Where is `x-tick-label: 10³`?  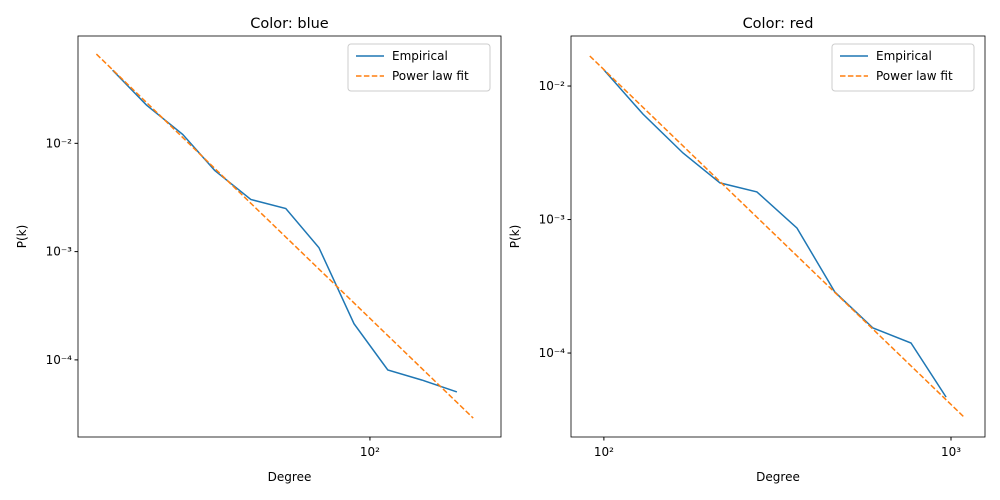 x-tick-label: 10³ is located at coordinates (951, 452).